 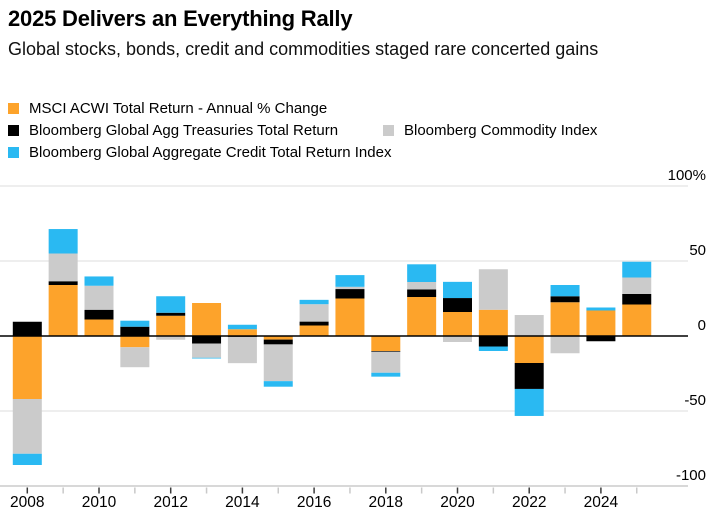 I want to click on bar-2009, so click(x=63, y=282).